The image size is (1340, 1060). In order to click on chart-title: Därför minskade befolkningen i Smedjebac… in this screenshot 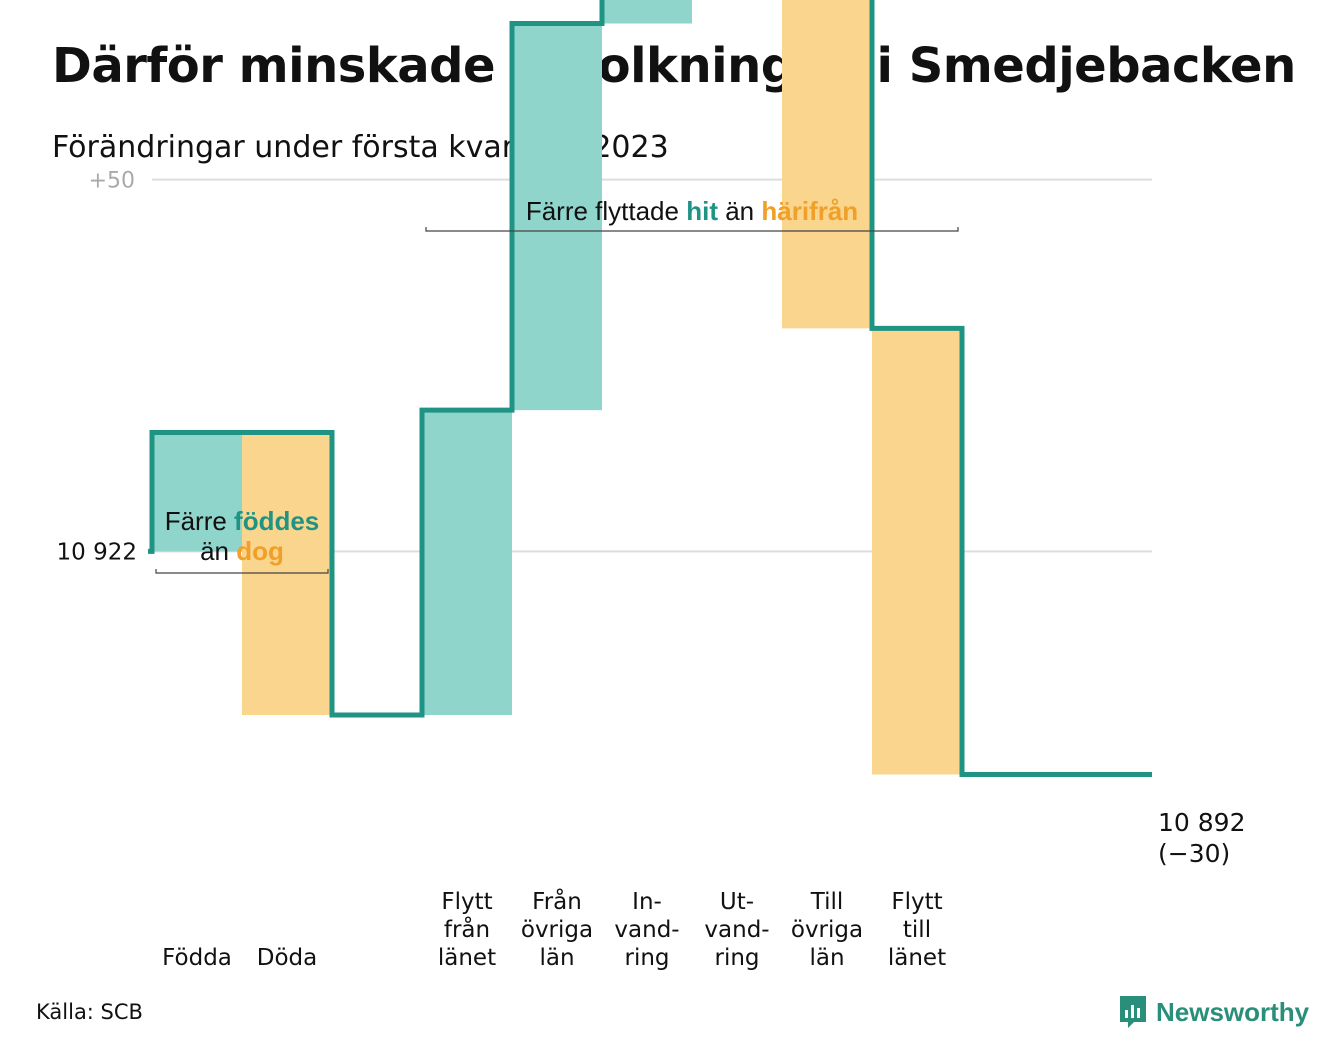, I will do `click(674, 66)`.